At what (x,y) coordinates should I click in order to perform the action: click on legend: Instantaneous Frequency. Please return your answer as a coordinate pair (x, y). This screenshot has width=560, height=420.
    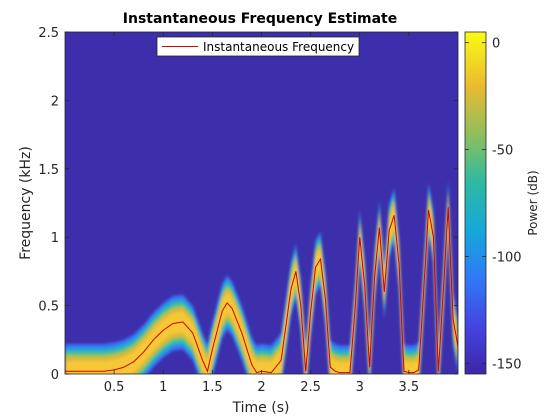
    Looking at the image, I should click on (258, 46).